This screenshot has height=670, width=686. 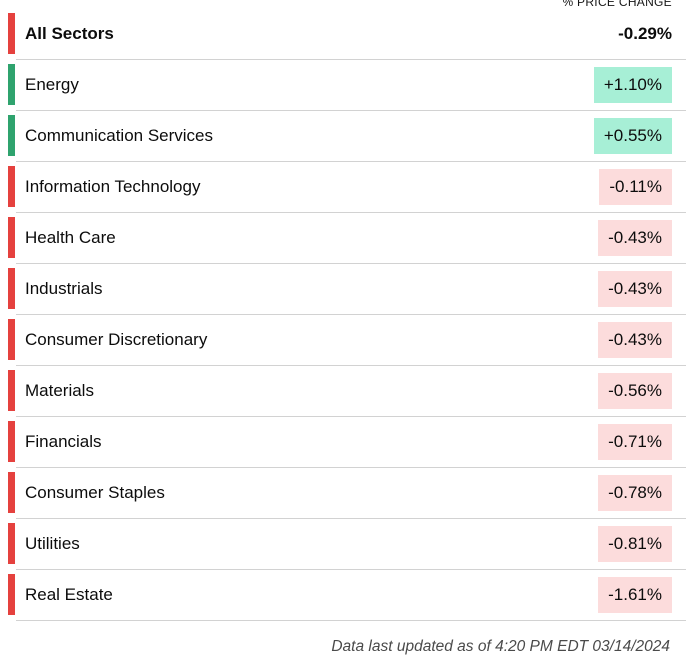 I want to click on table-row-energy: Energy +1.10%, so click(x=347, y=85).